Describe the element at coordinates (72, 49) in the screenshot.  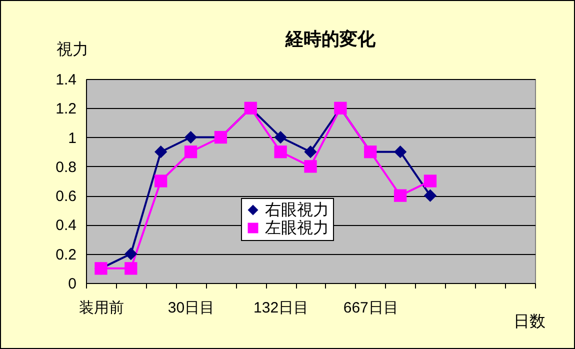
I see `y-axis-title: 視力` at that location.